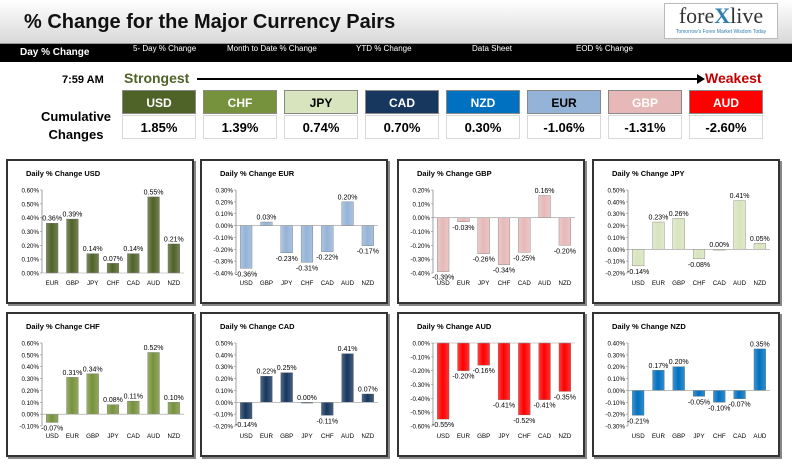 Image resolution: width=792 pixels, height=464 pixels. I want to click on data-label: -0.52%, so click(524, 421).